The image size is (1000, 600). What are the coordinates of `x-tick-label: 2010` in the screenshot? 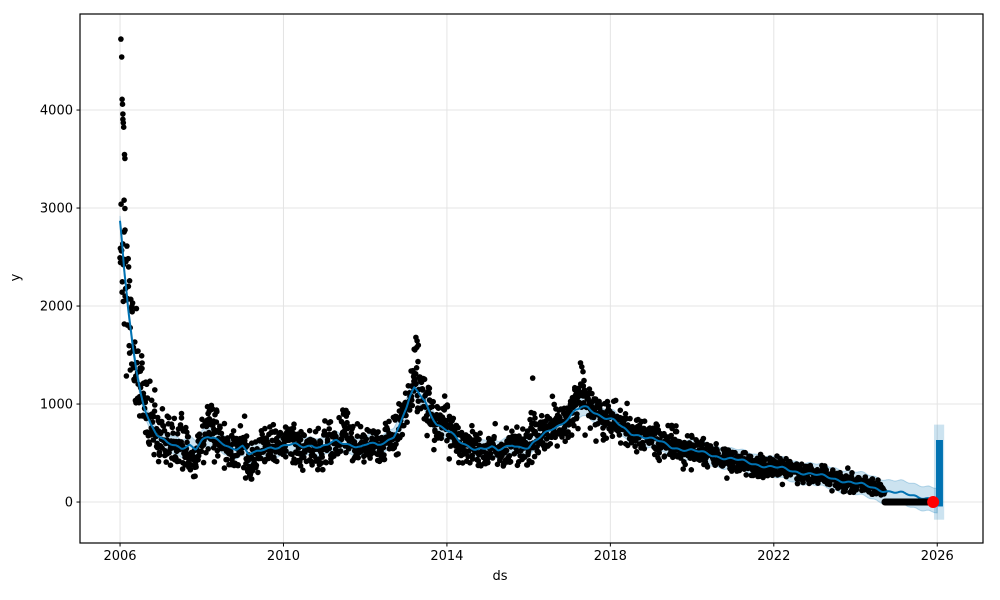 It's located at (283, 556).